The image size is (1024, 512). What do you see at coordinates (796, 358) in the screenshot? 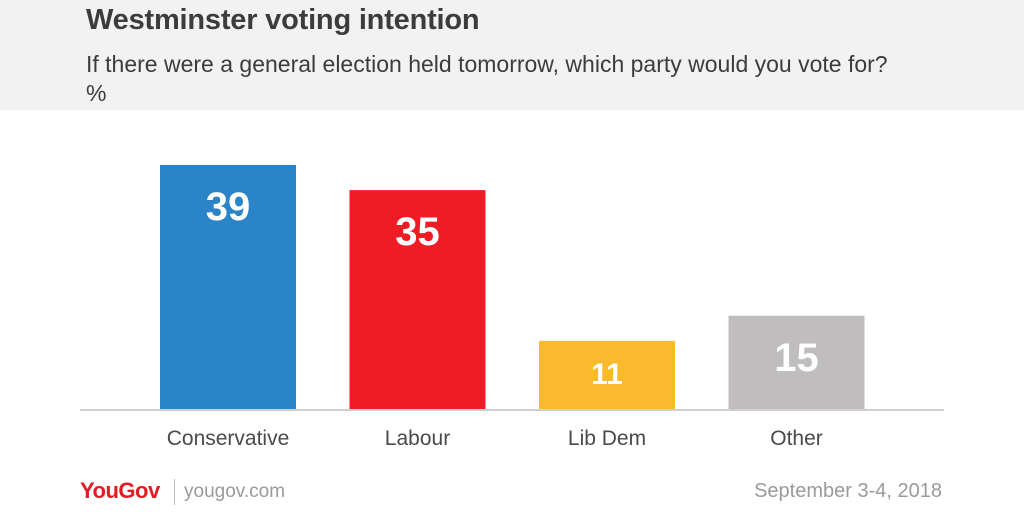
I see `data-label-other: 15` at bounding box center [796, 358].